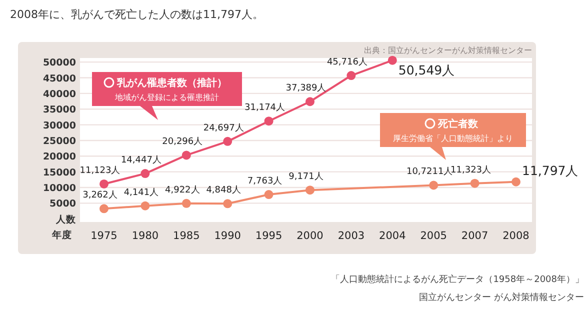 This screenshot has height=320, width=588. I want to click on y-tick-label: 40000, so click(59, 94).